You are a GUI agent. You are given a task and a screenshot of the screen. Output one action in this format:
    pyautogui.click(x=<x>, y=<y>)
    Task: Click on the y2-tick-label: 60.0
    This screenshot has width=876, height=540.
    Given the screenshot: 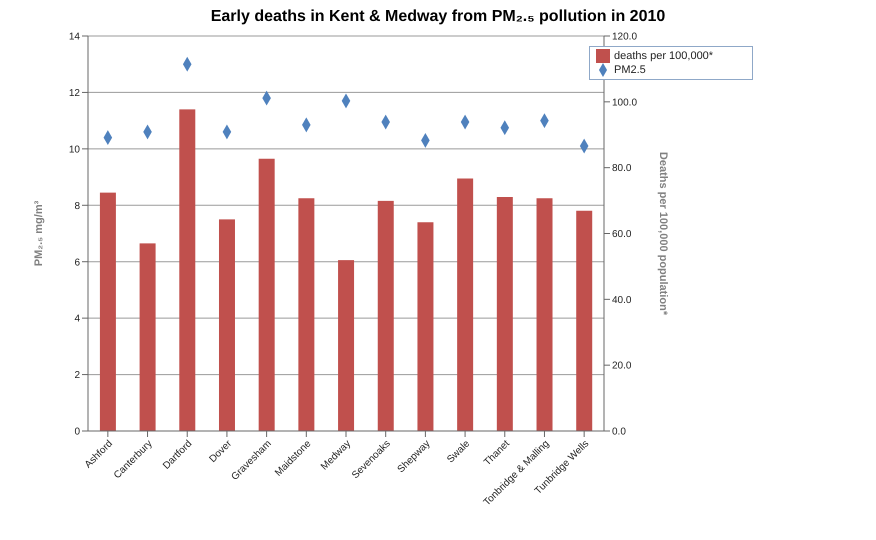 What is the action you would take?
    pyautogui.click(x=622, y=234)
    